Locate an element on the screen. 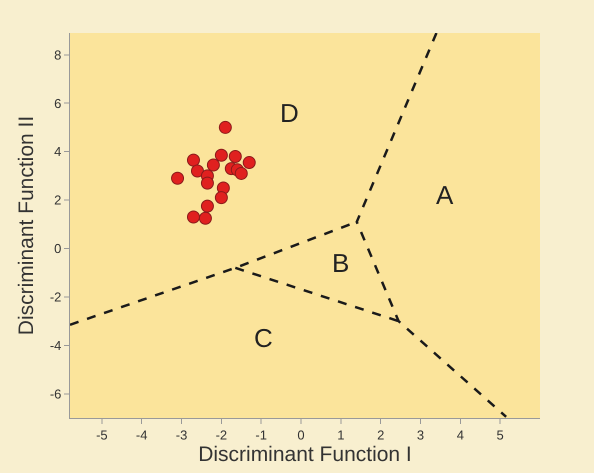 The width and height of the screenshot is (594, 473). x-tick-label: 2 is located at coordinates (380, 435).